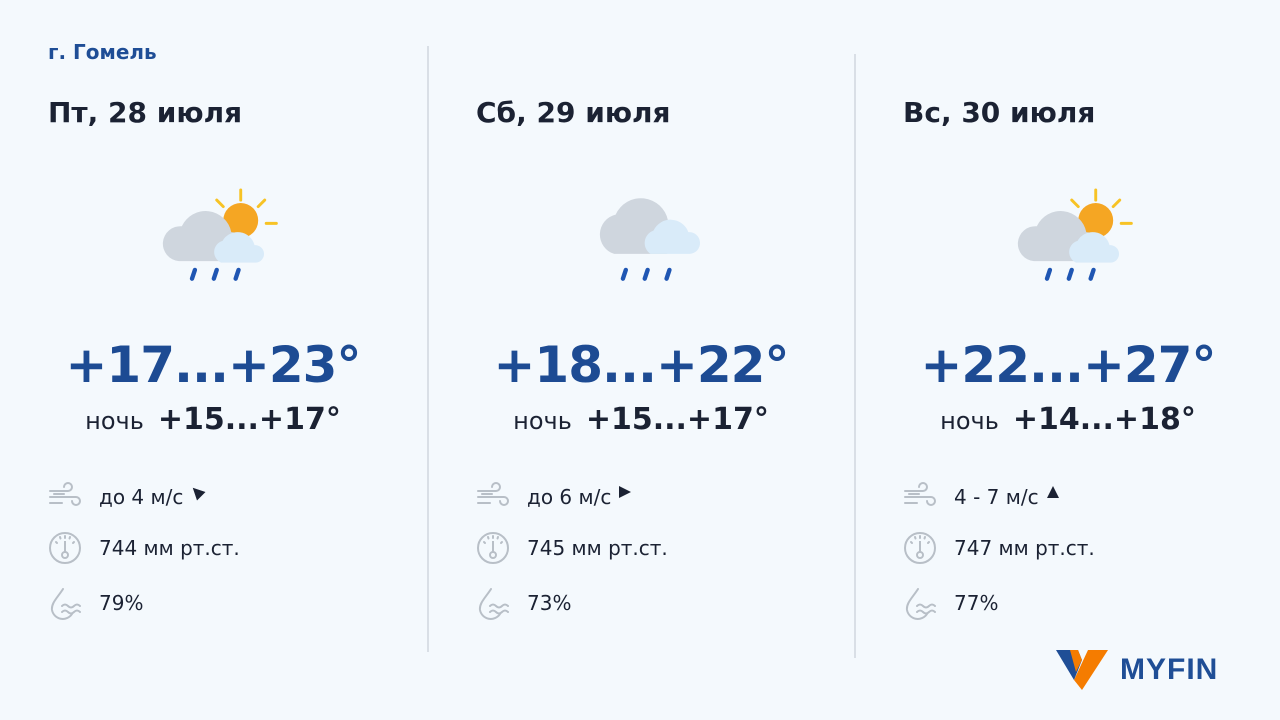 The height and width of the screenshot is (720, 1280). Describe the element at coordinates (141, 497) in the screenshot. I see `wind-speed: до 4 м/с` at that location.